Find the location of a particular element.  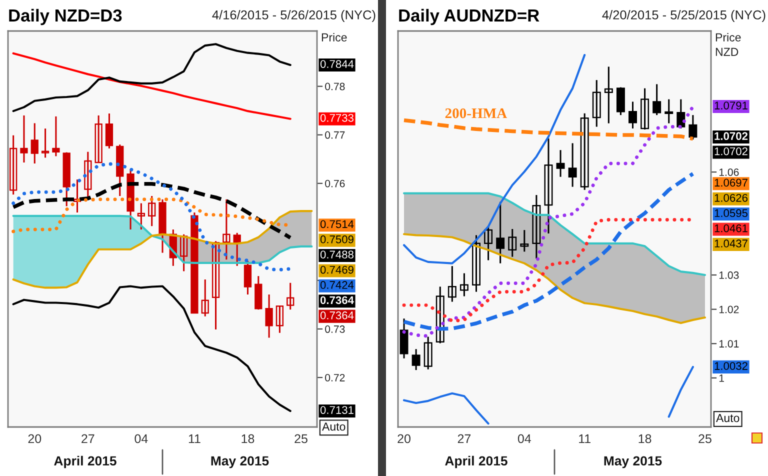

y-tick-label: 1.01 is located at coordinates (729, 344).